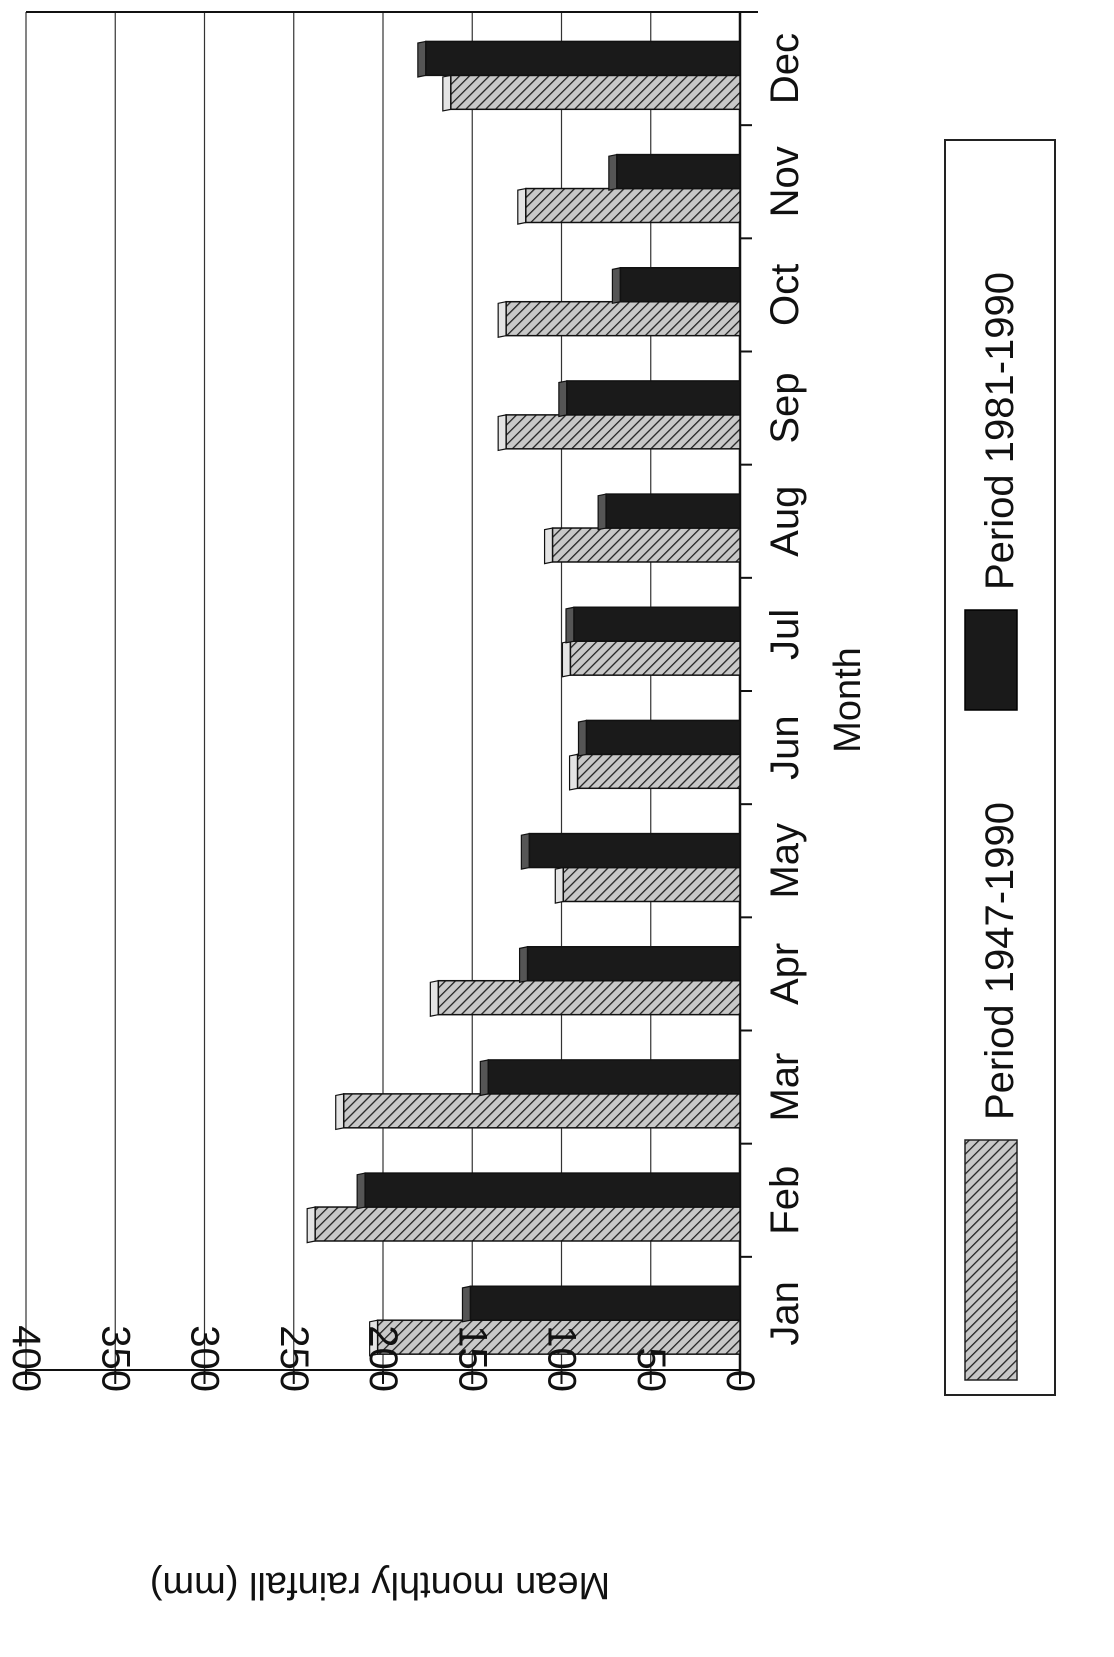  I want to click on legend-label-series-2: Period 1981-1990, so click(1000, 431).